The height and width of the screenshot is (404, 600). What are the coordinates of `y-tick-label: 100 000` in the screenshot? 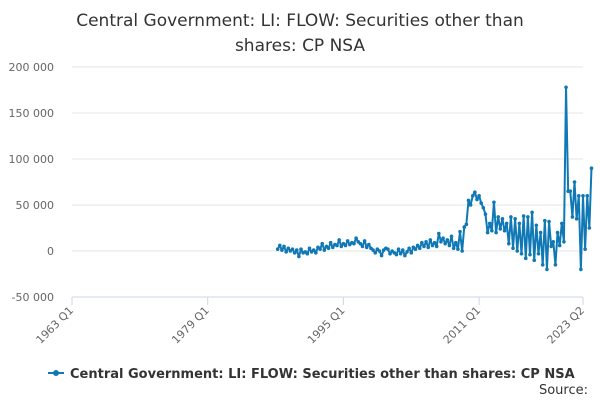 It's located at (32, 159).